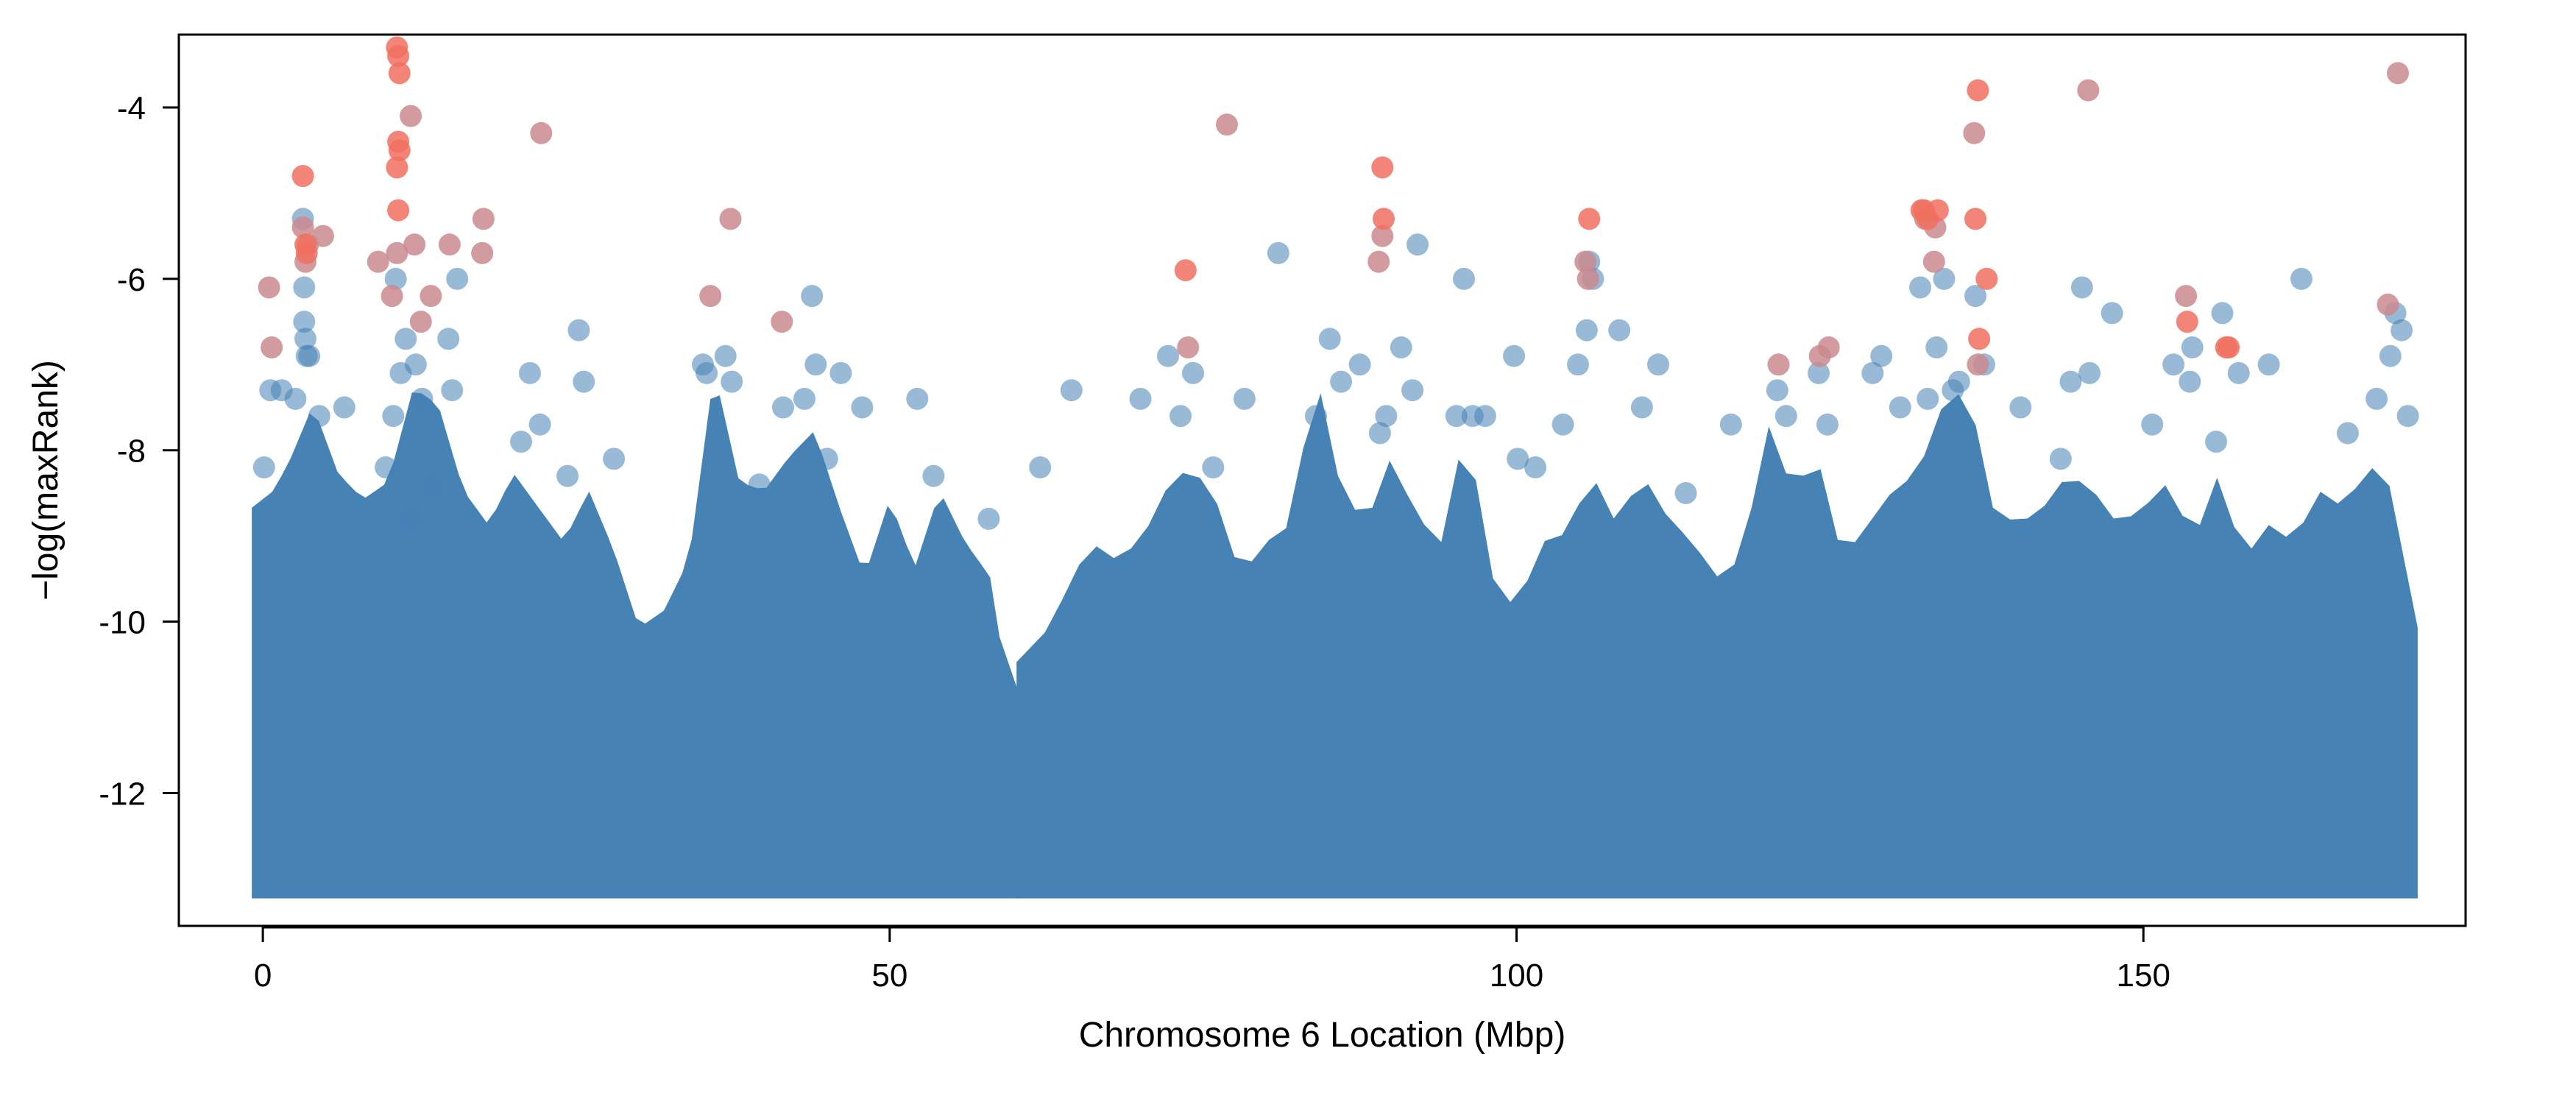 This screenshot has height=1104, width=2576. Describe the element at coordinates (1516, 976) in the screenshot. I see `x-tick-label: 100` at that location.